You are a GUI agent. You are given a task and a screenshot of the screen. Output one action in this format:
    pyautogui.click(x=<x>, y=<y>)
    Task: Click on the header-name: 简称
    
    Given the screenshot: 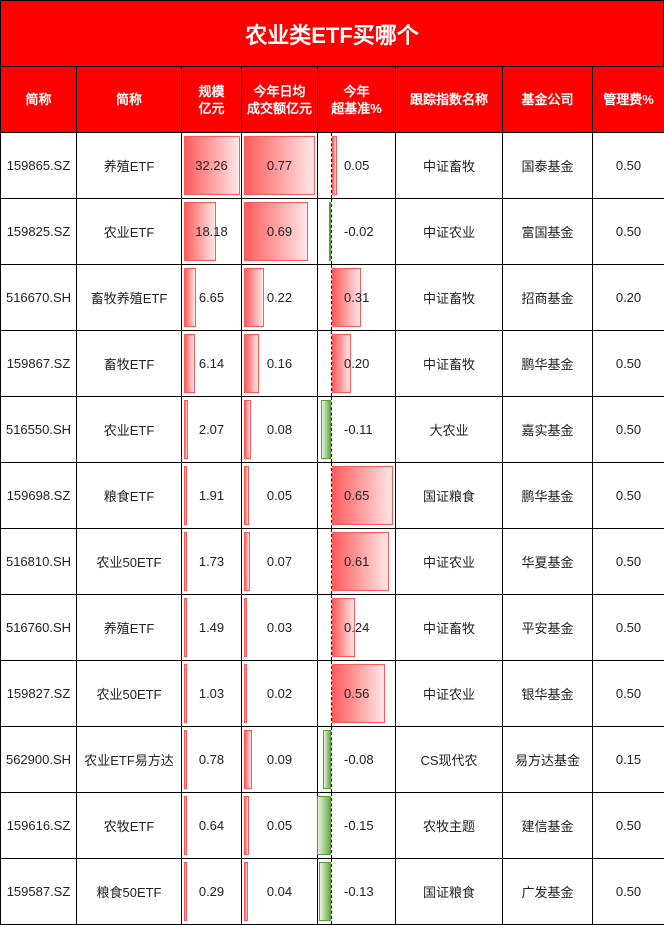 What is the action you would take?
    pyautogui.click(x=129, y=99)
    